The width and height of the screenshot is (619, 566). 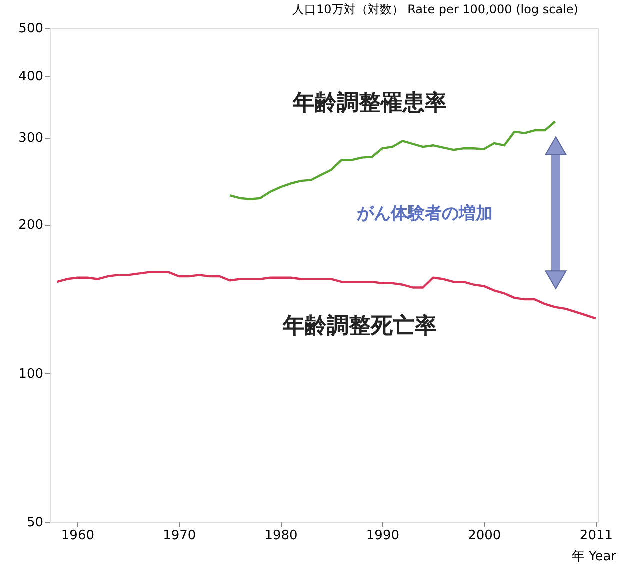 What do you see at coordinates (281, 536) in the screenshot?
I see `x-tick-label: 1980` at bounding box center [281, 536].